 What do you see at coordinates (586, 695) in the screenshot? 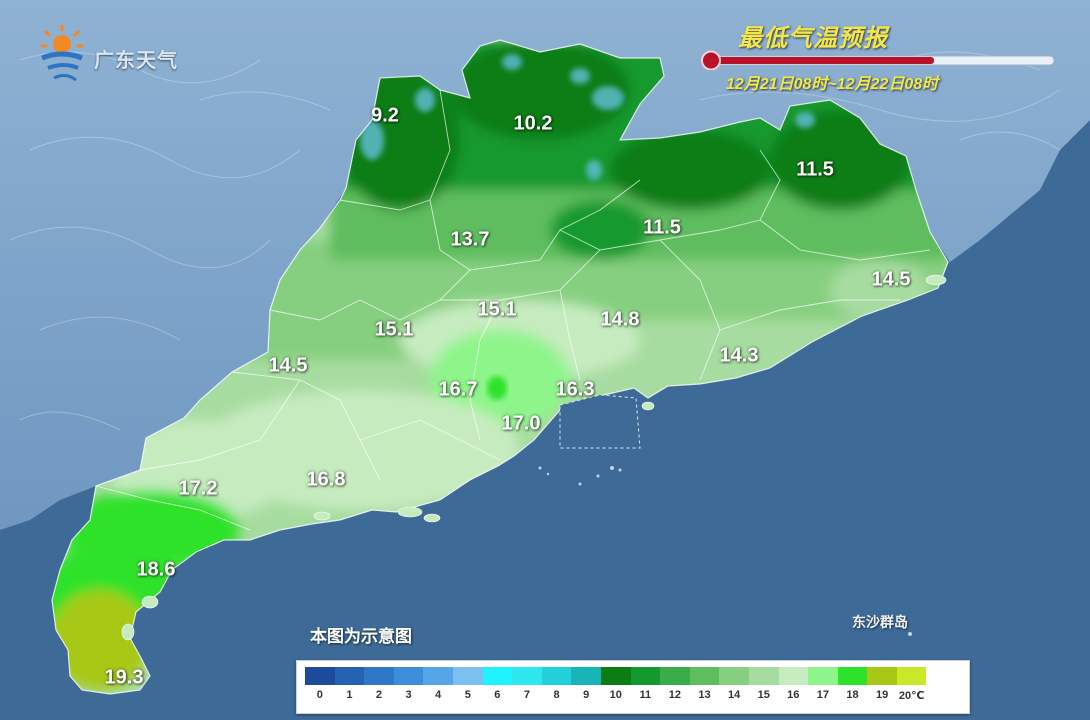
I see `legend-label: 9` at bounding box center [586, 695].